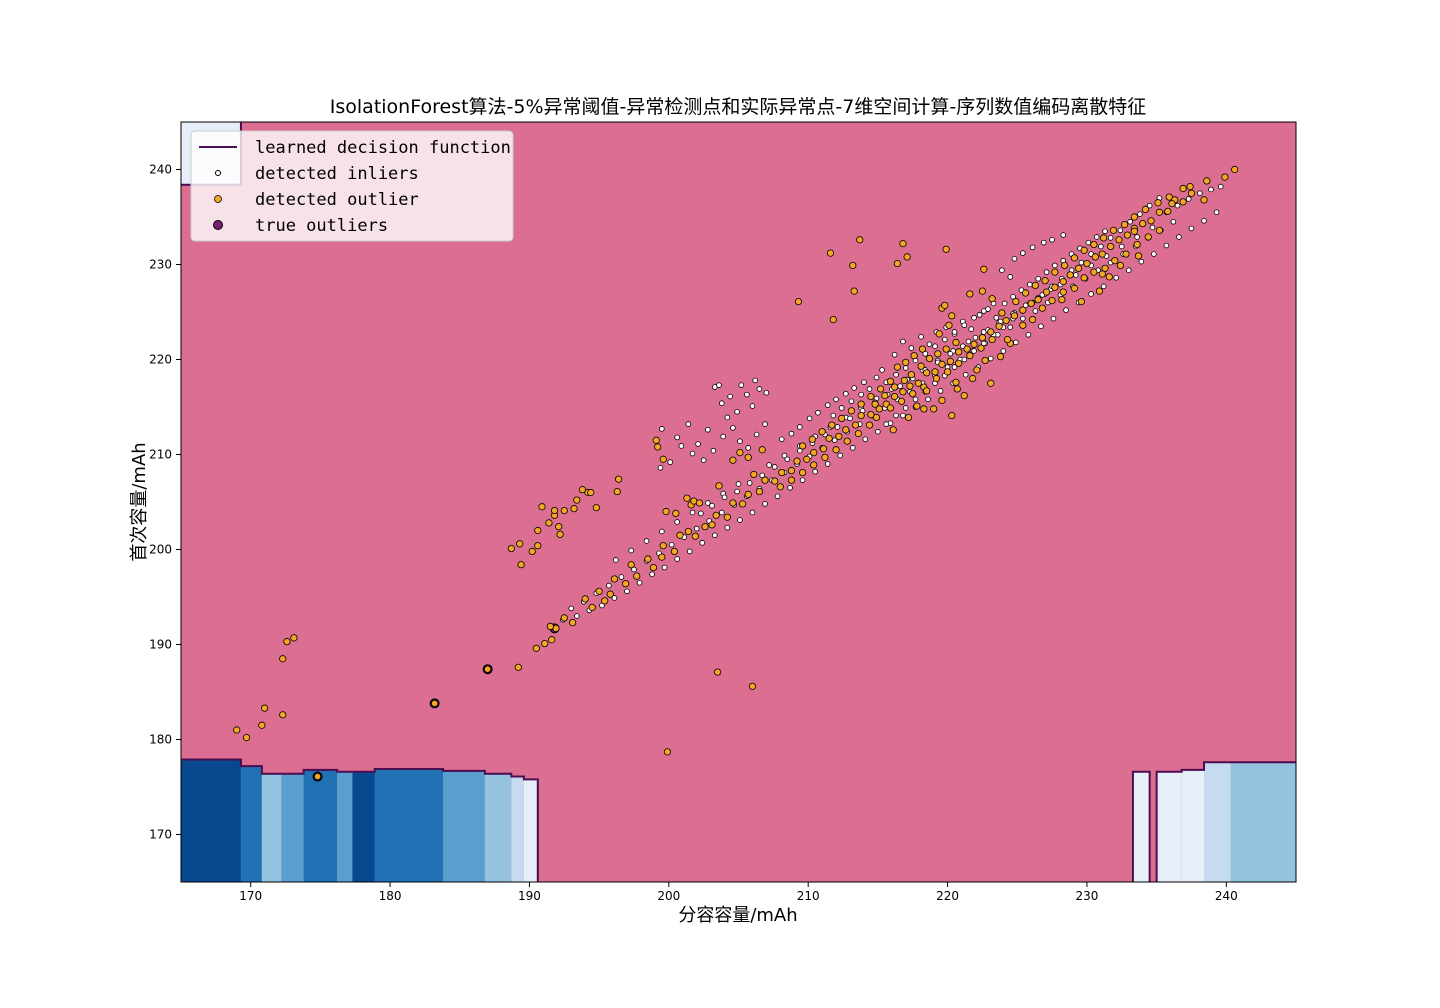 The image size is (1440, 1008). Describe the element at coordinates (390, 896) in the screenshot. I see `x-tick-label: 180` at that location.